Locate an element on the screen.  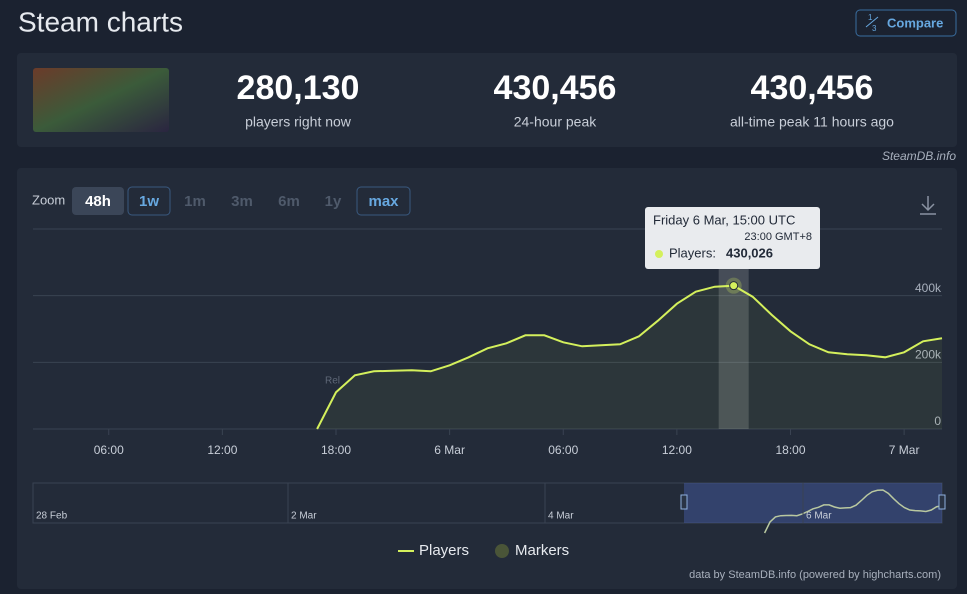
x-tick-label: 7 Mar is located at coordinates (904, 450).